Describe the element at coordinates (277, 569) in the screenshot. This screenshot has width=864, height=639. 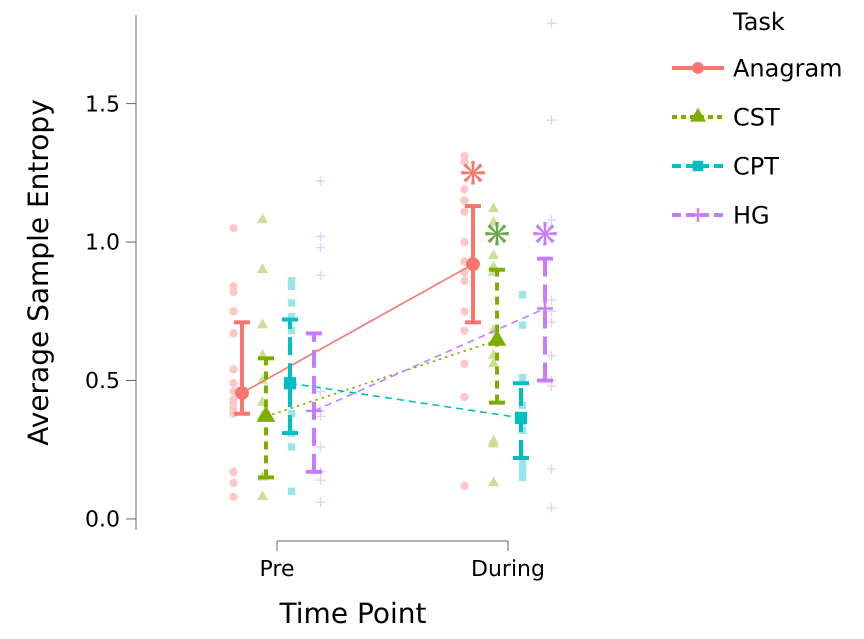
I see `x-tick-label: Pre` at that location.